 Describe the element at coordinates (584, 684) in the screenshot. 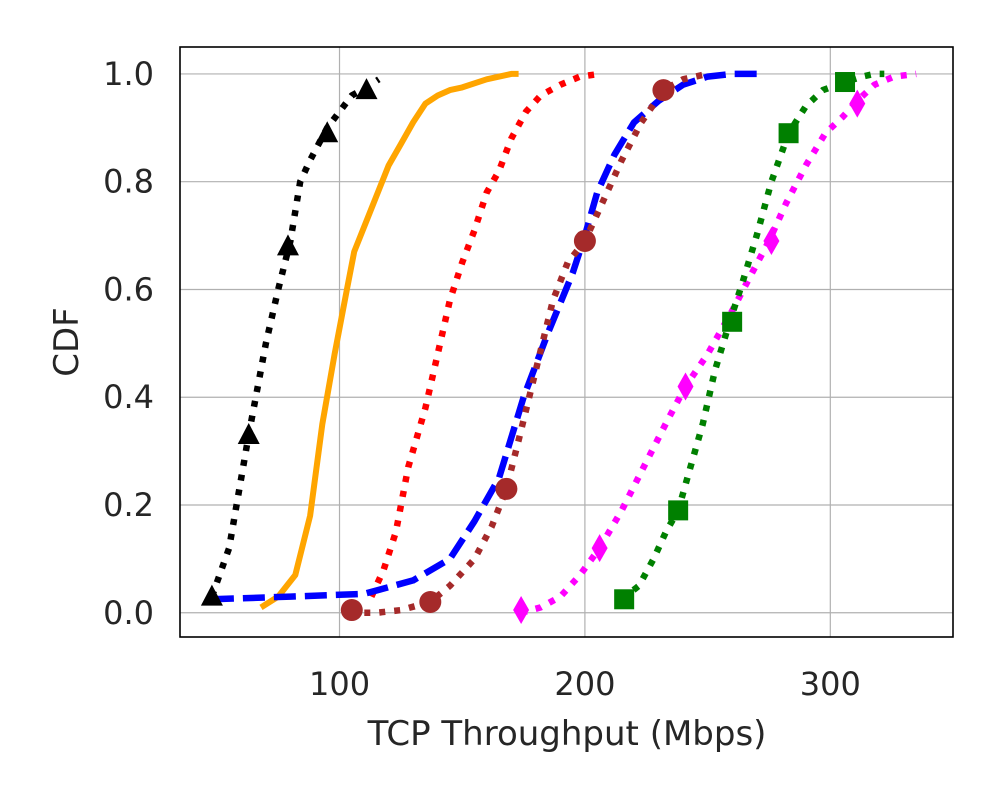

I see `x-tick-label: 200` at that location.